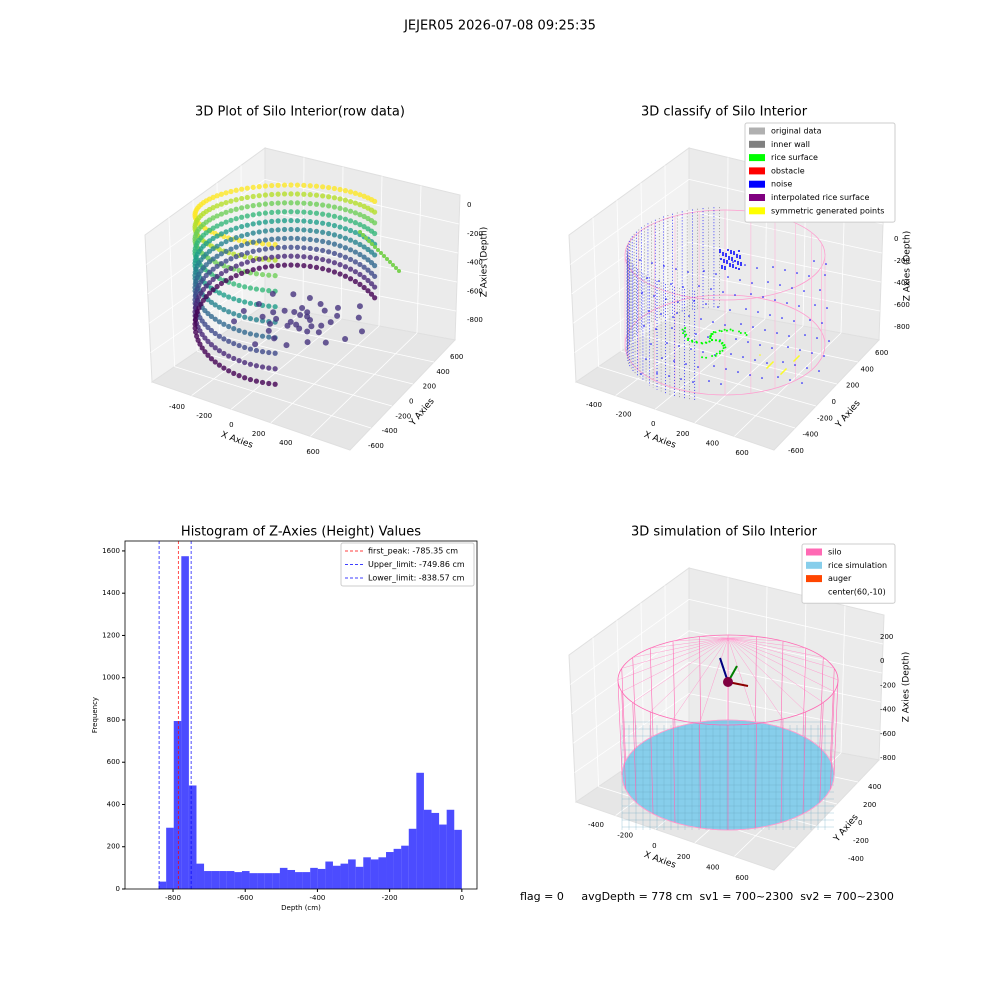 This screenshot has height=1000, width=1000. Describe the element at coordinates (300, 112) in the screenshot. I see `panel-title: 3D Plot of Silo Interior(row data)` at that location.